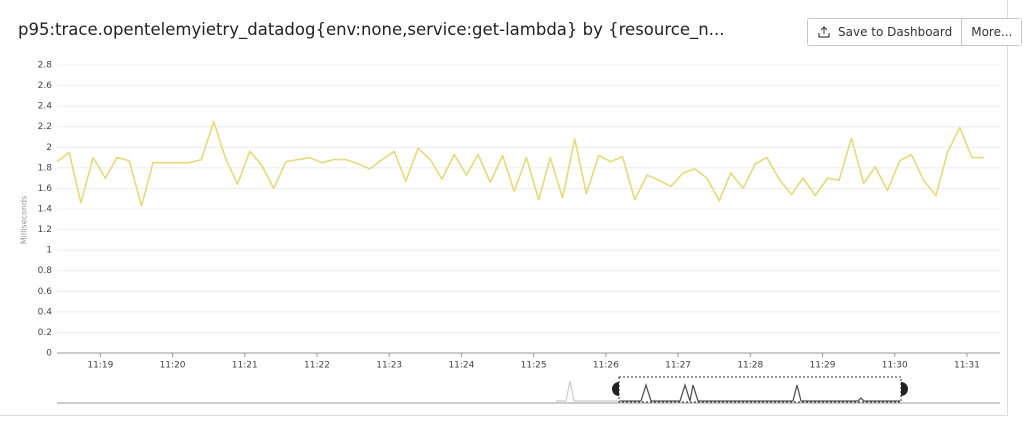 The image size is (1024, 435). What do you see at coordinates (173, 366) in the screenshot?
I see `x-tick-label: 11:20` at bounding box center [173, 366].